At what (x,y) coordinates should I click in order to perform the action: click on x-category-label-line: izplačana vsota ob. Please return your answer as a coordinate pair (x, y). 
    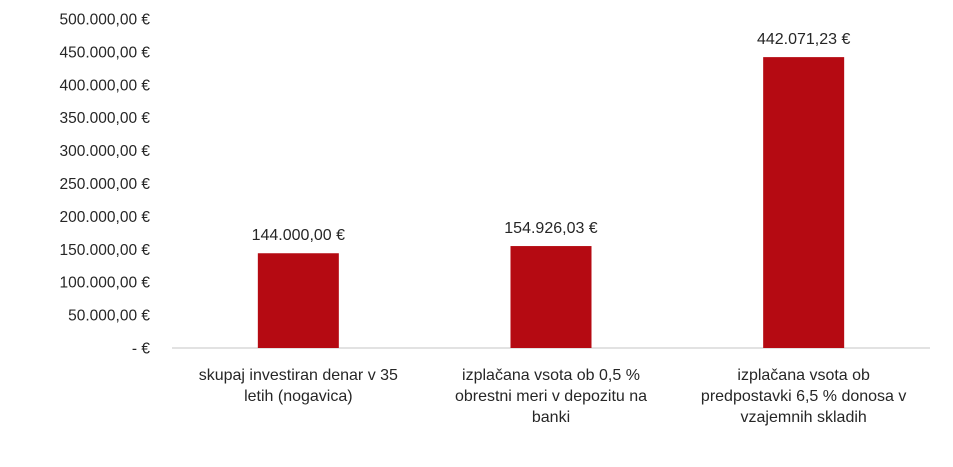
    Looking at the image, I should click on (803, 375).